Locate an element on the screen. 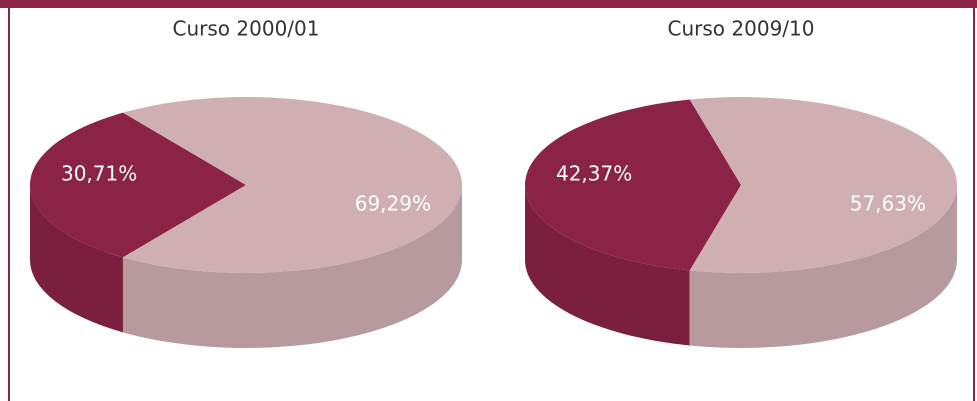 This screenshot has height=401, width=977. chart-title: Curso 2009/10 is located at coordinates (741, 29).